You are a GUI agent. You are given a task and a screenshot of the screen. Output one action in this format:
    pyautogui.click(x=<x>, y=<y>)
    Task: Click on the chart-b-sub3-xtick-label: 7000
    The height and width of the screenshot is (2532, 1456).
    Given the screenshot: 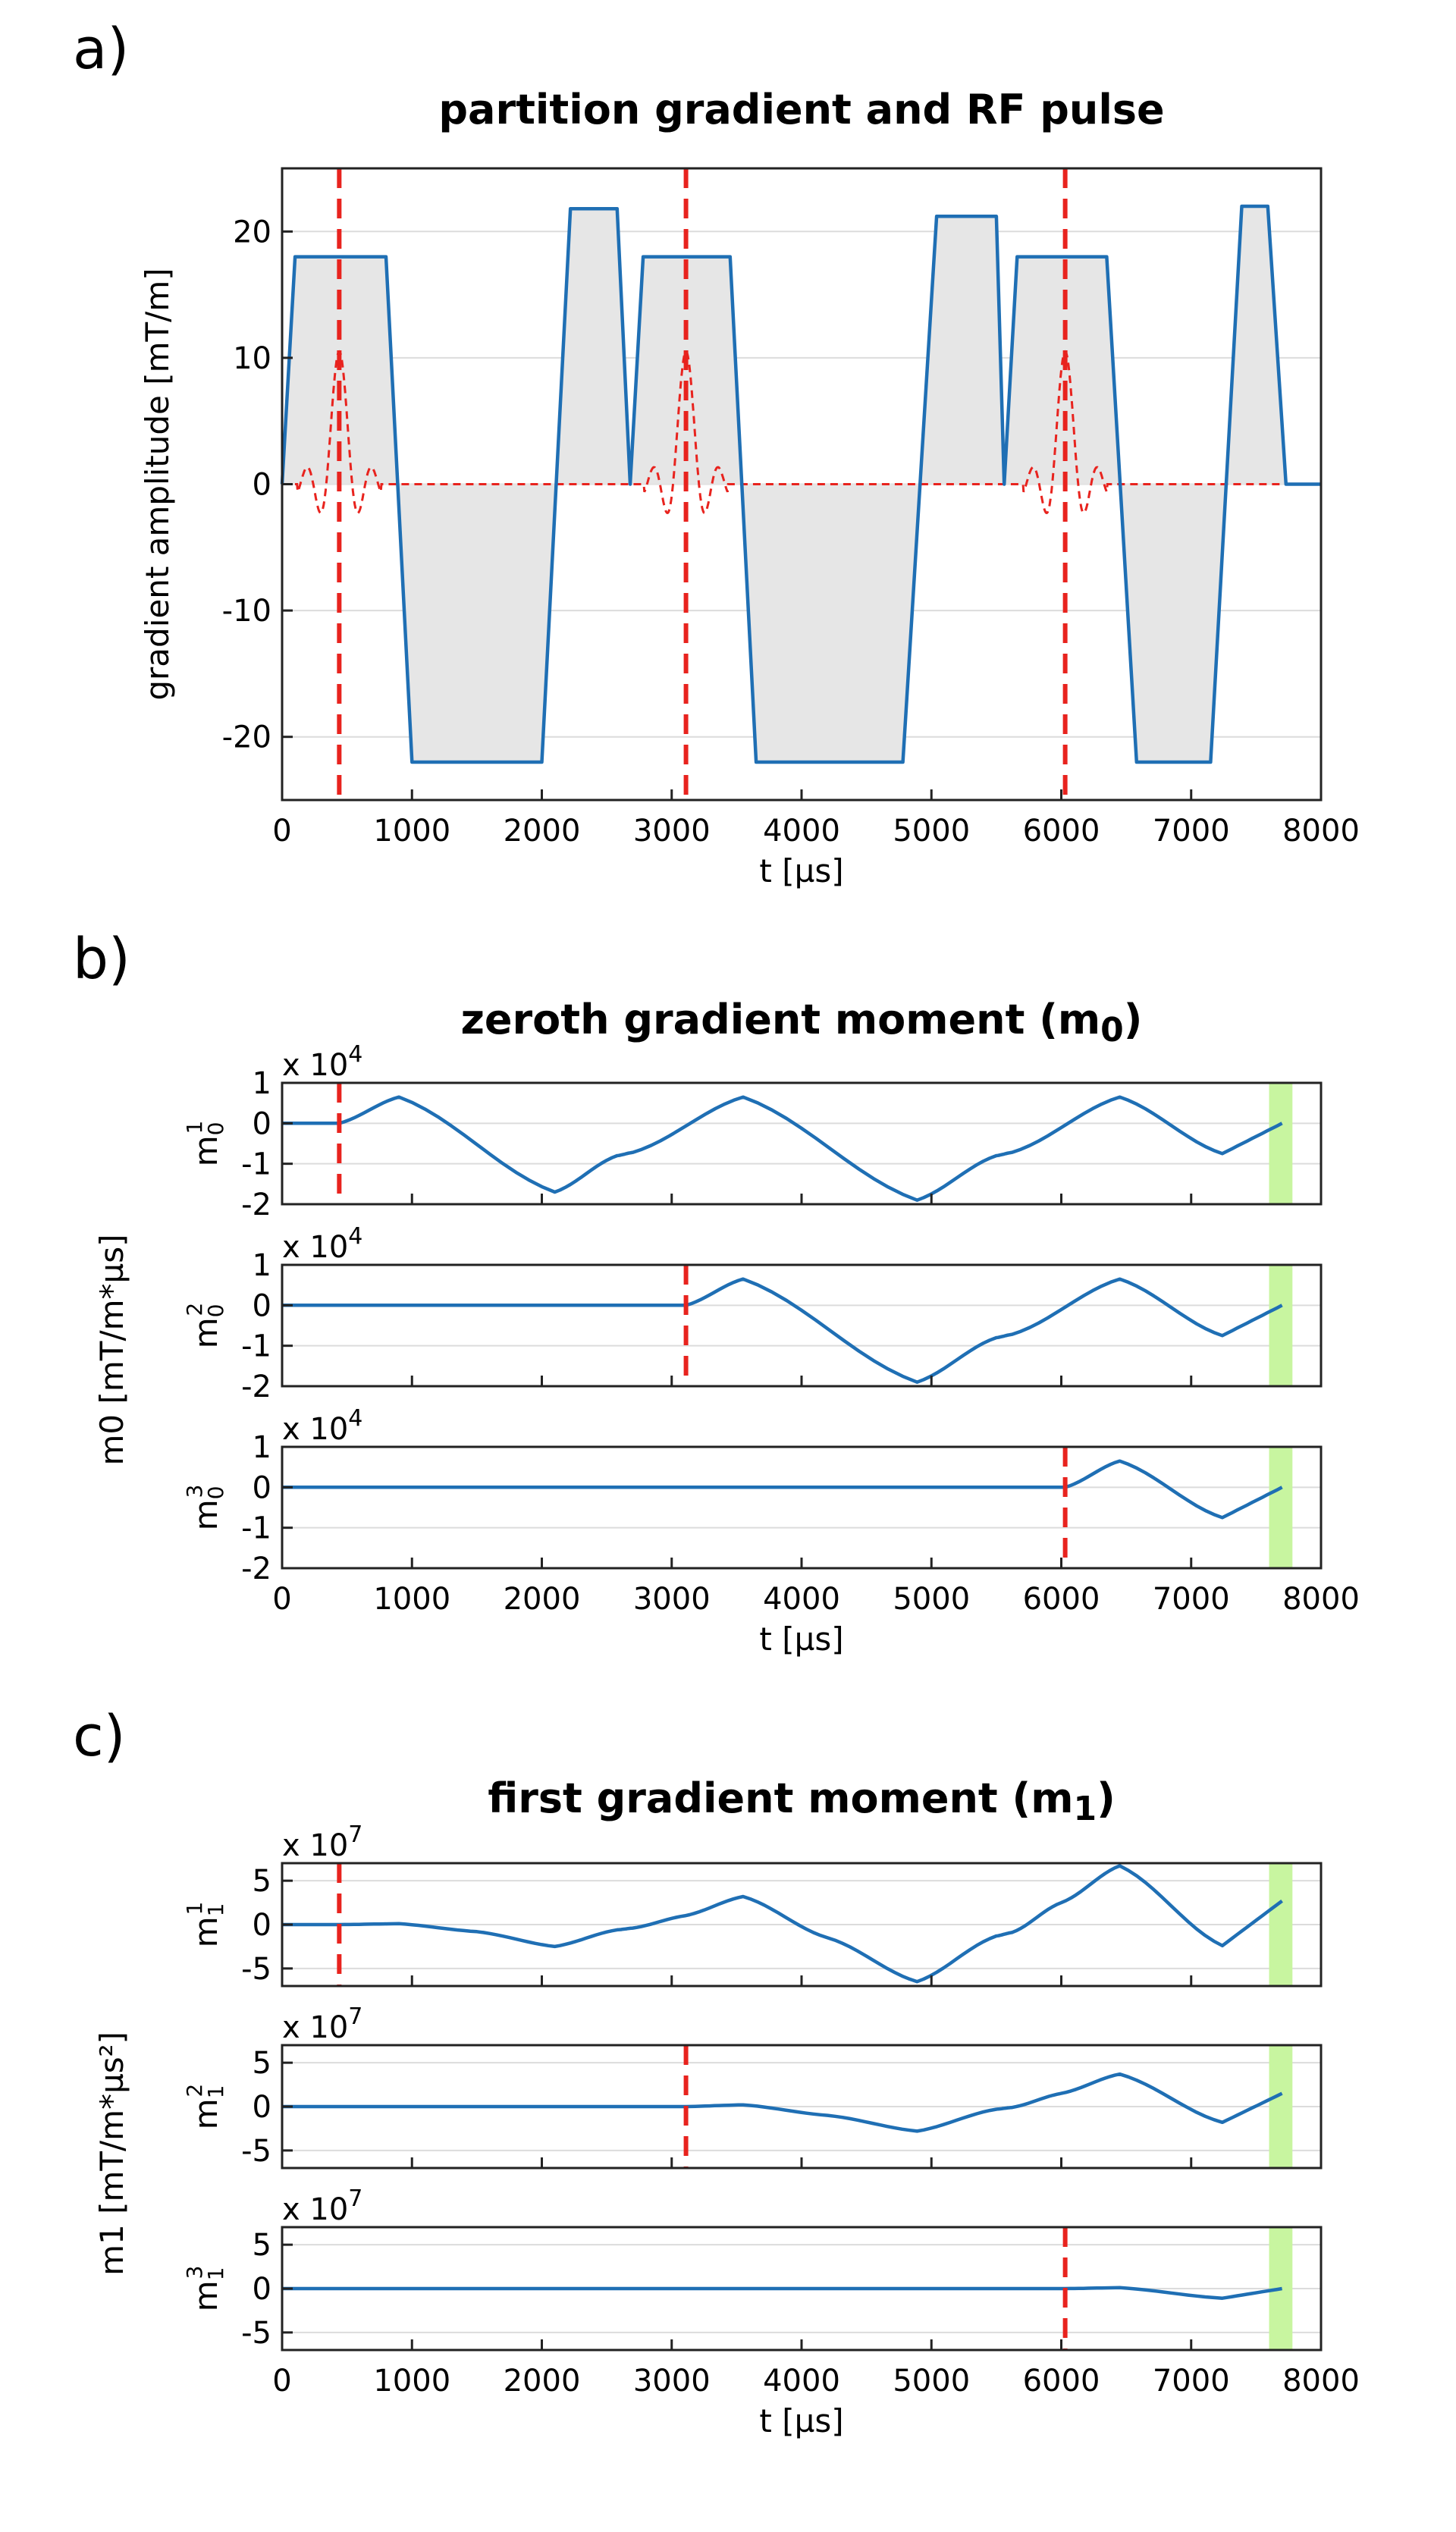 What is the action you would take?
    pyautogui.click(x=1191, y=1600)
    